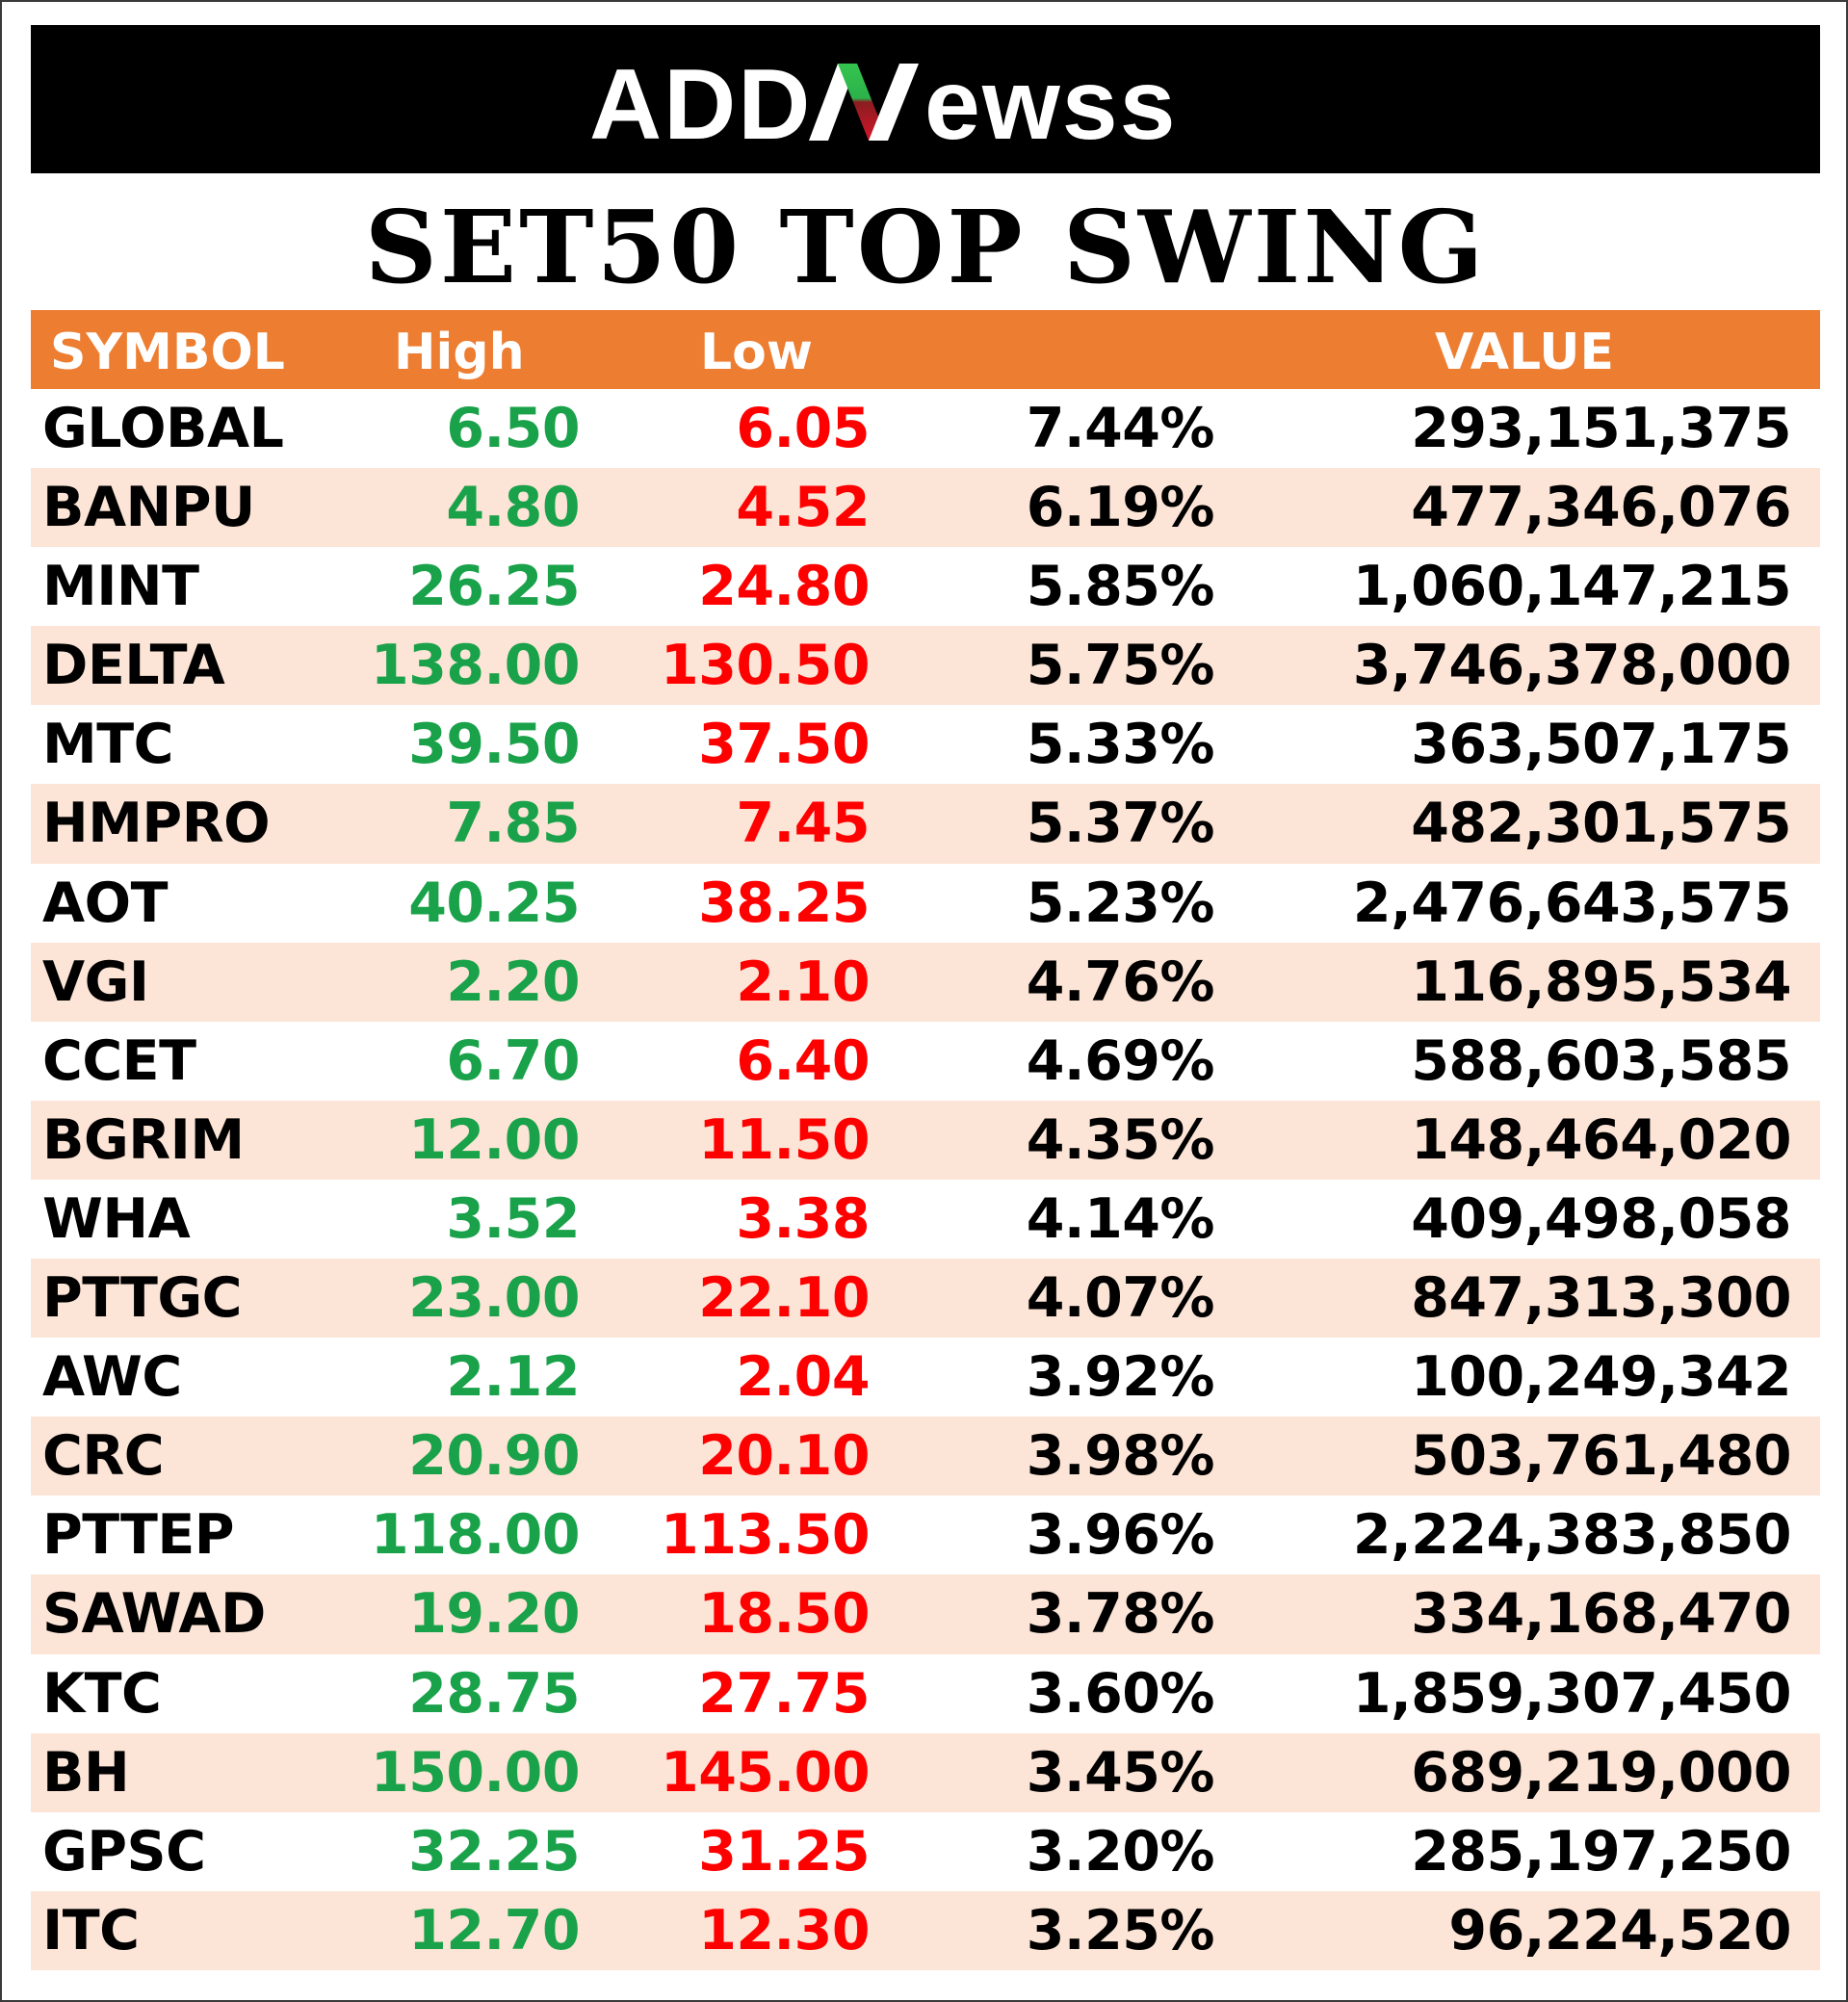 Image resolution: width=1848 pixels, height=2002 pixels. Describe the element at coordinates (925, 1534) in the screenshot. I see `table-row: PTTEP 118.00 113.50 3.96% 2,224,383,850` at that location.